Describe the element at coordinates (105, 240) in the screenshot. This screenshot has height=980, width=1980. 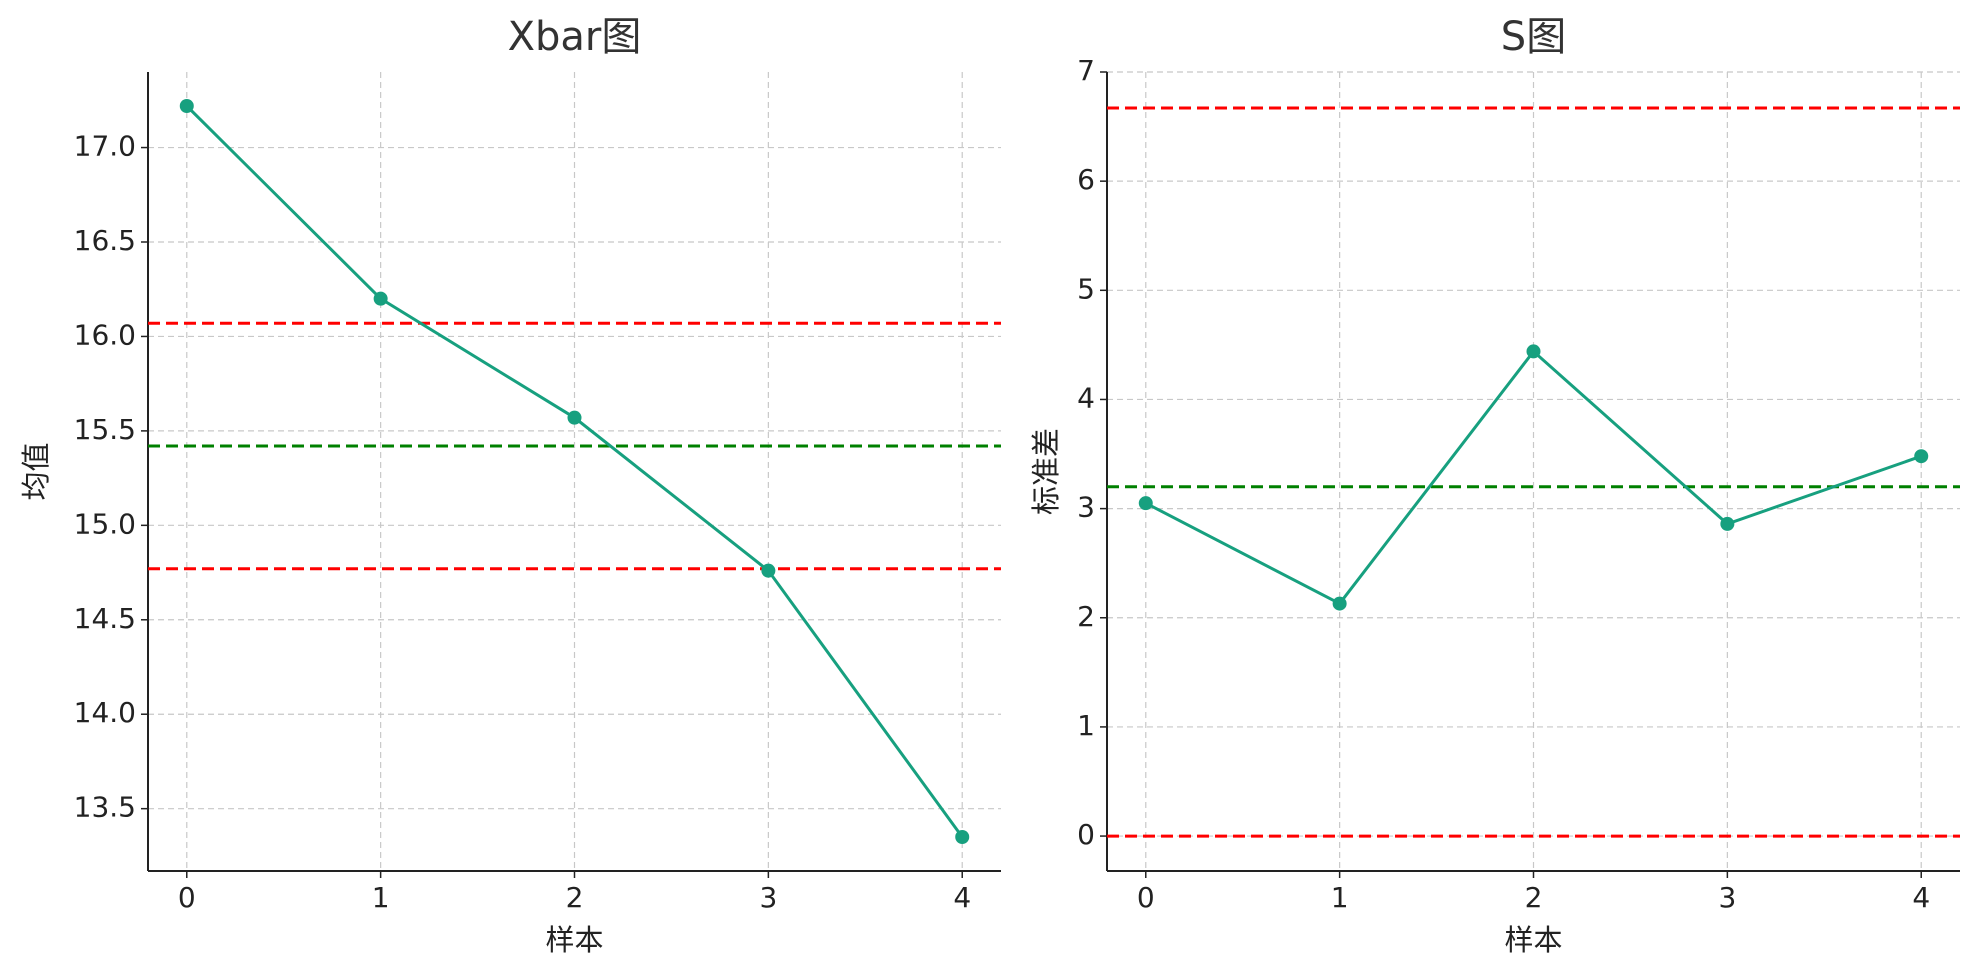
I see `y-tick-label: 16.5` at that location.